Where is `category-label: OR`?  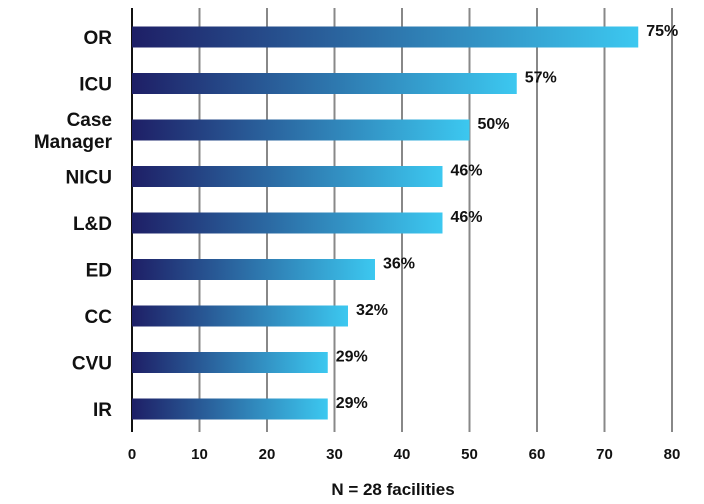
category-label: OR is located at coordinates (98, 38).